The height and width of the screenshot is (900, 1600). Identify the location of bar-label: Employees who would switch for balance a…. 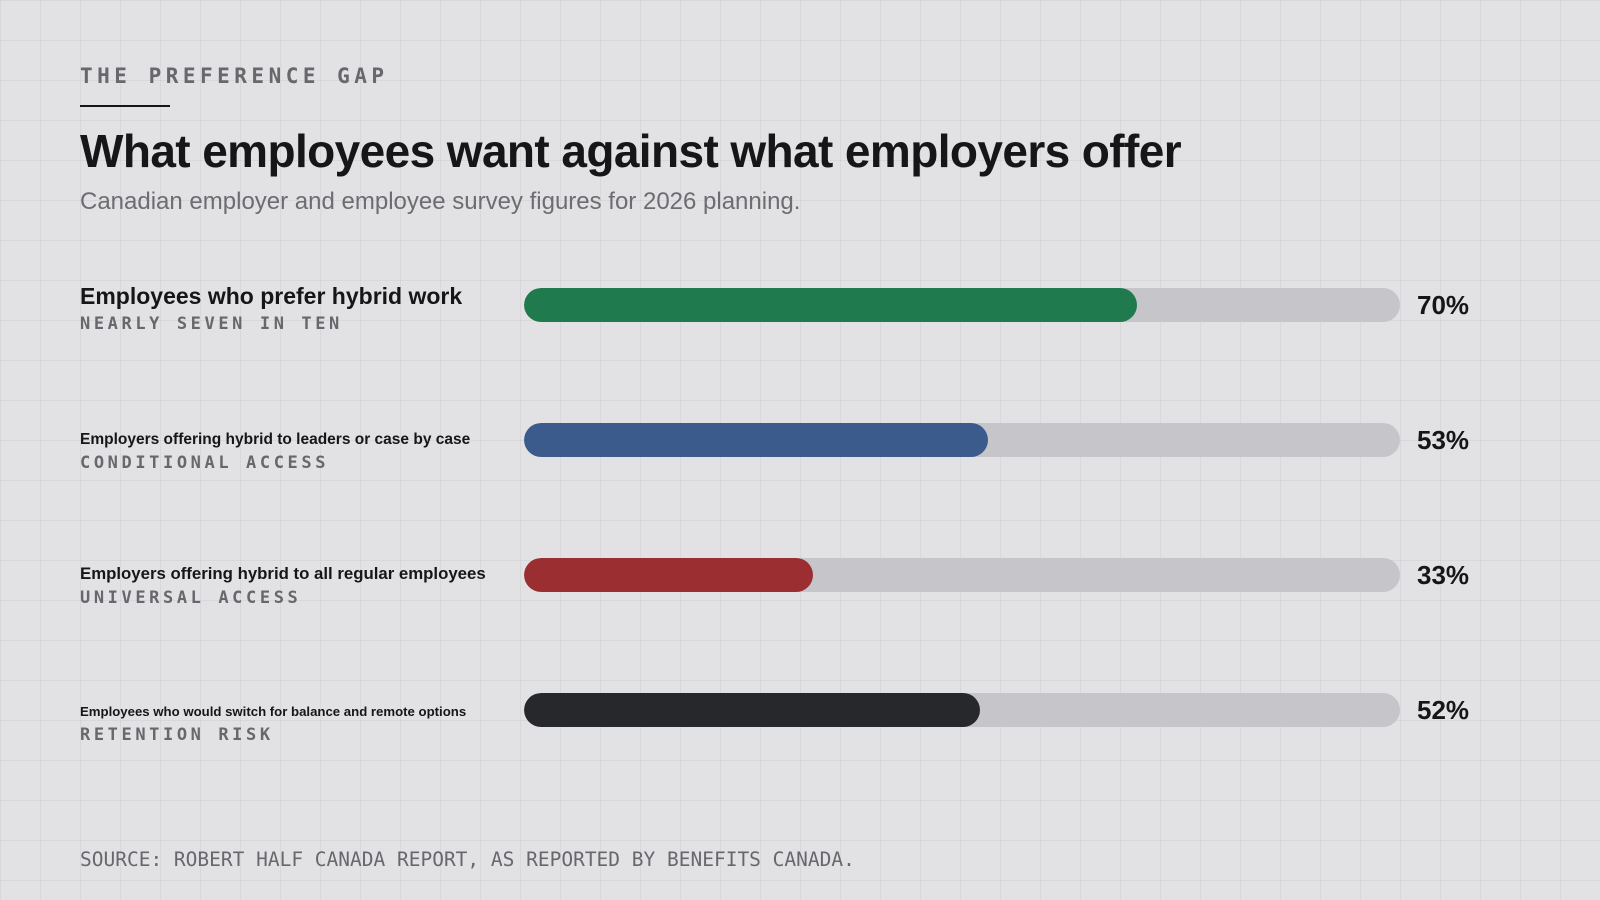
(273, 711).